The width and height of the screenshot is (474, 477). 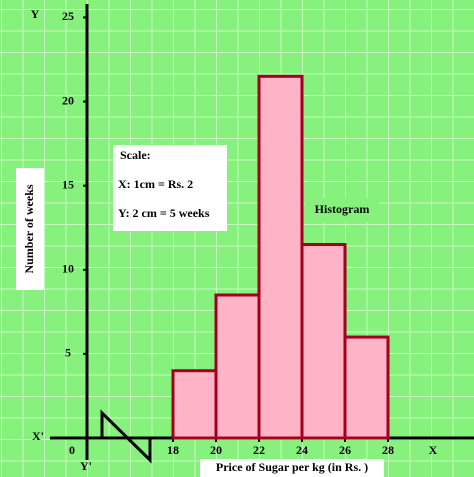 I want to click on annotation: Histogram, so click(x=342, y=209).